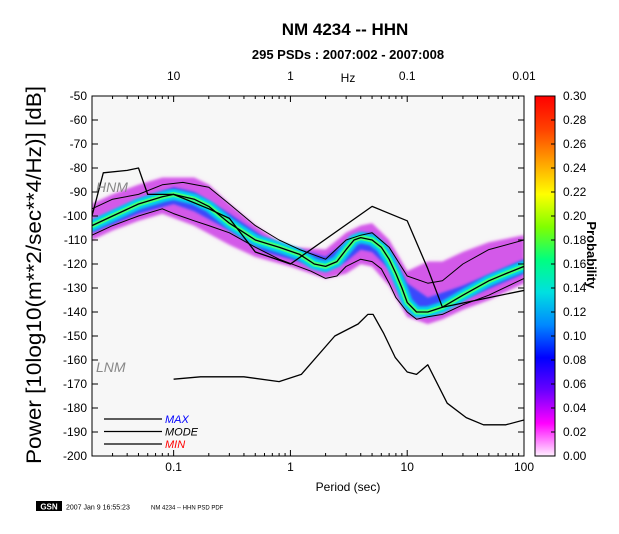 The width and height of the screenshot is (619, 534). What do you see at coordinates (575, 288) in the screenshot?
I see `colorbar-tick-label: 0.14` at bounding box center [575, 288].